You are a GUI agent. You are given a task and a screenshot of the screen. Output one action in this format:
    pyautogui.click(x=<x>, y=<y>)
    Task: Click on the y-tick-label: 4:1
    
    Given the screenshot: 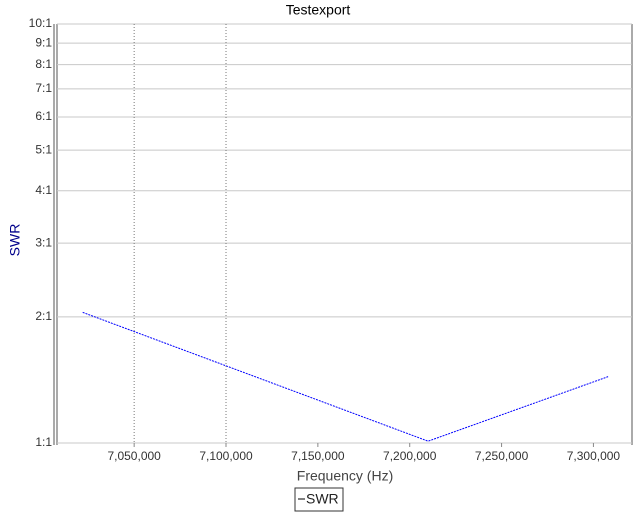 What is the action you would take?
    pyautogui.click(x=43, y=190)
    